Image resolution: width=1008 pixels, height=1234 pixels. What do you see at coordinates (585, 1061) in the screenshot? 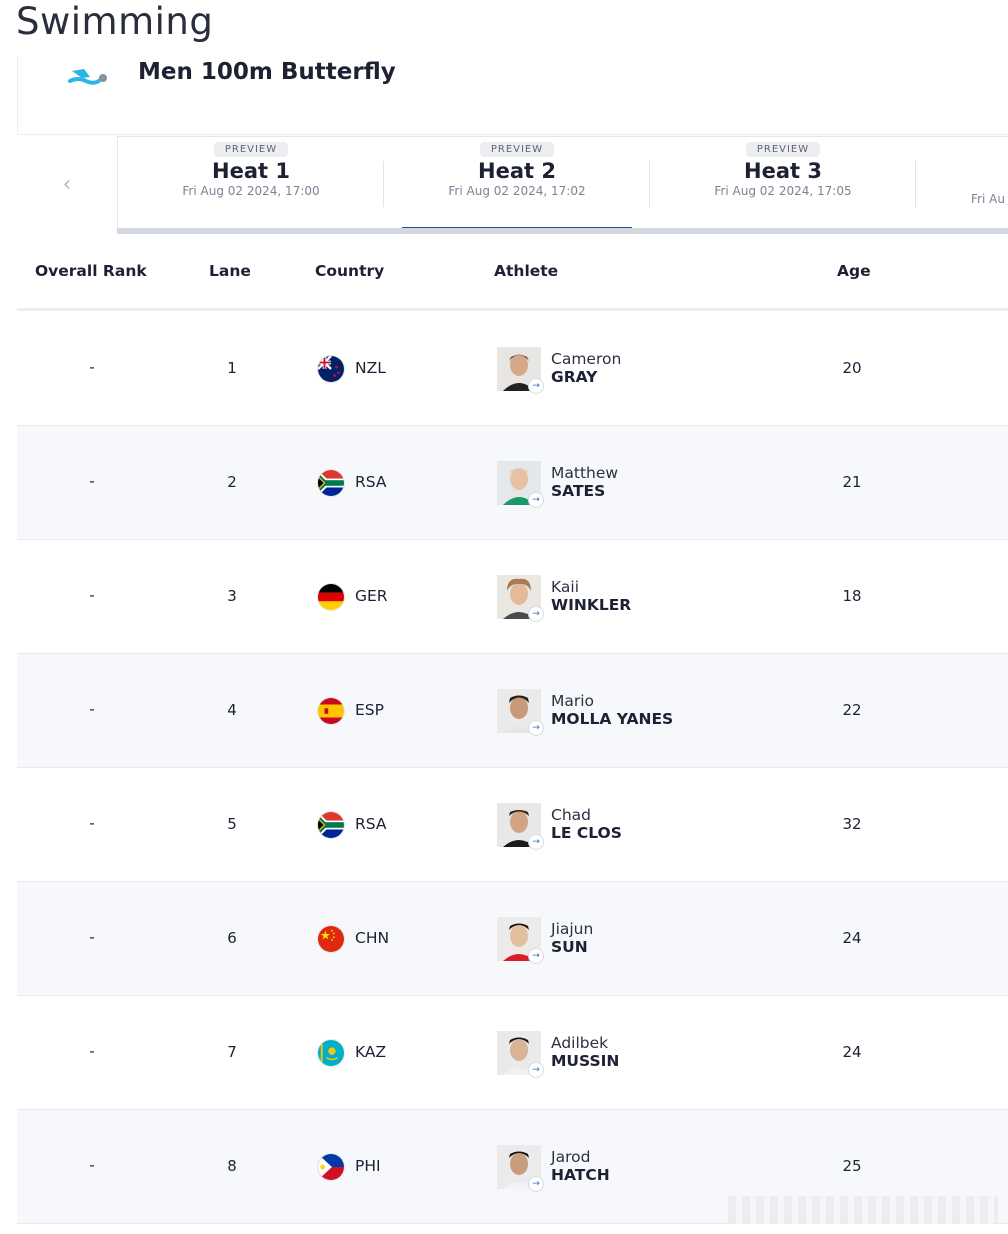
I see `athlete-last-name: MUSSIN` at bounding box center [585, 1061].